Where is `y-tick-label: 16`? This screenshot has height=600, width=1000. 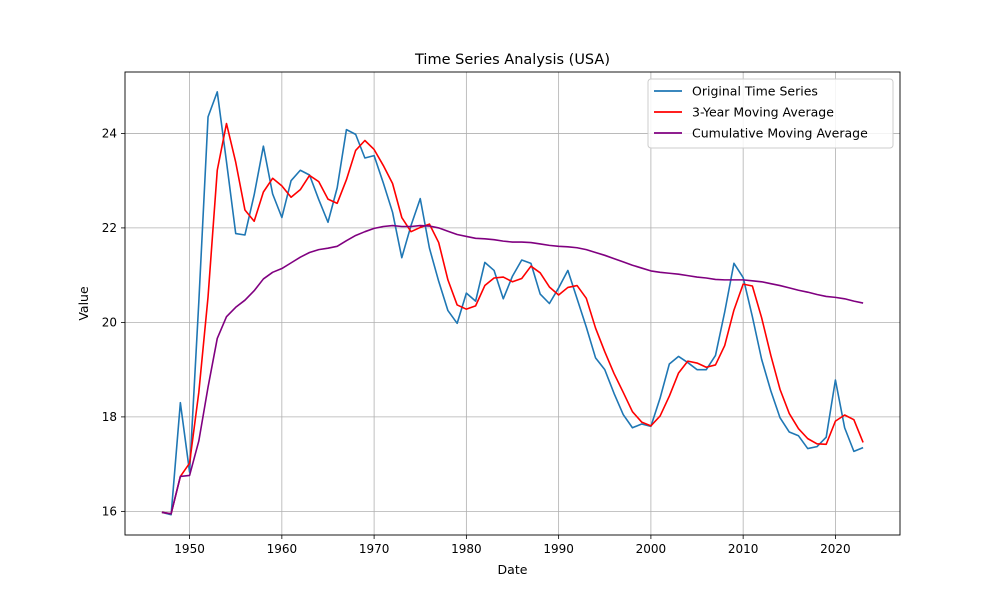 y-tick-label: 16 is located at coordinates (109, 511).